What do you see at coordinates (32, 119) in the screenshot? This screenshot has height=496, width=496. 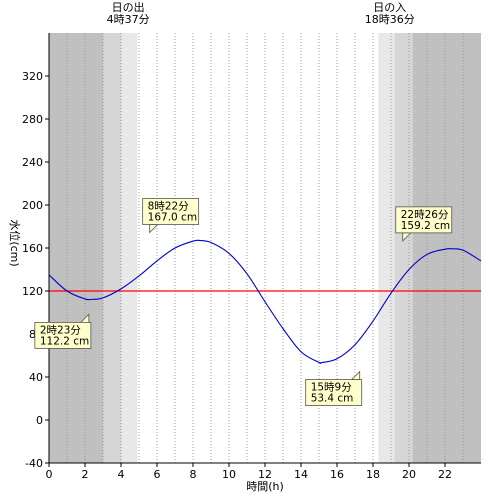 I see `y-tick-label: 280` at bounding box center [32, 119].